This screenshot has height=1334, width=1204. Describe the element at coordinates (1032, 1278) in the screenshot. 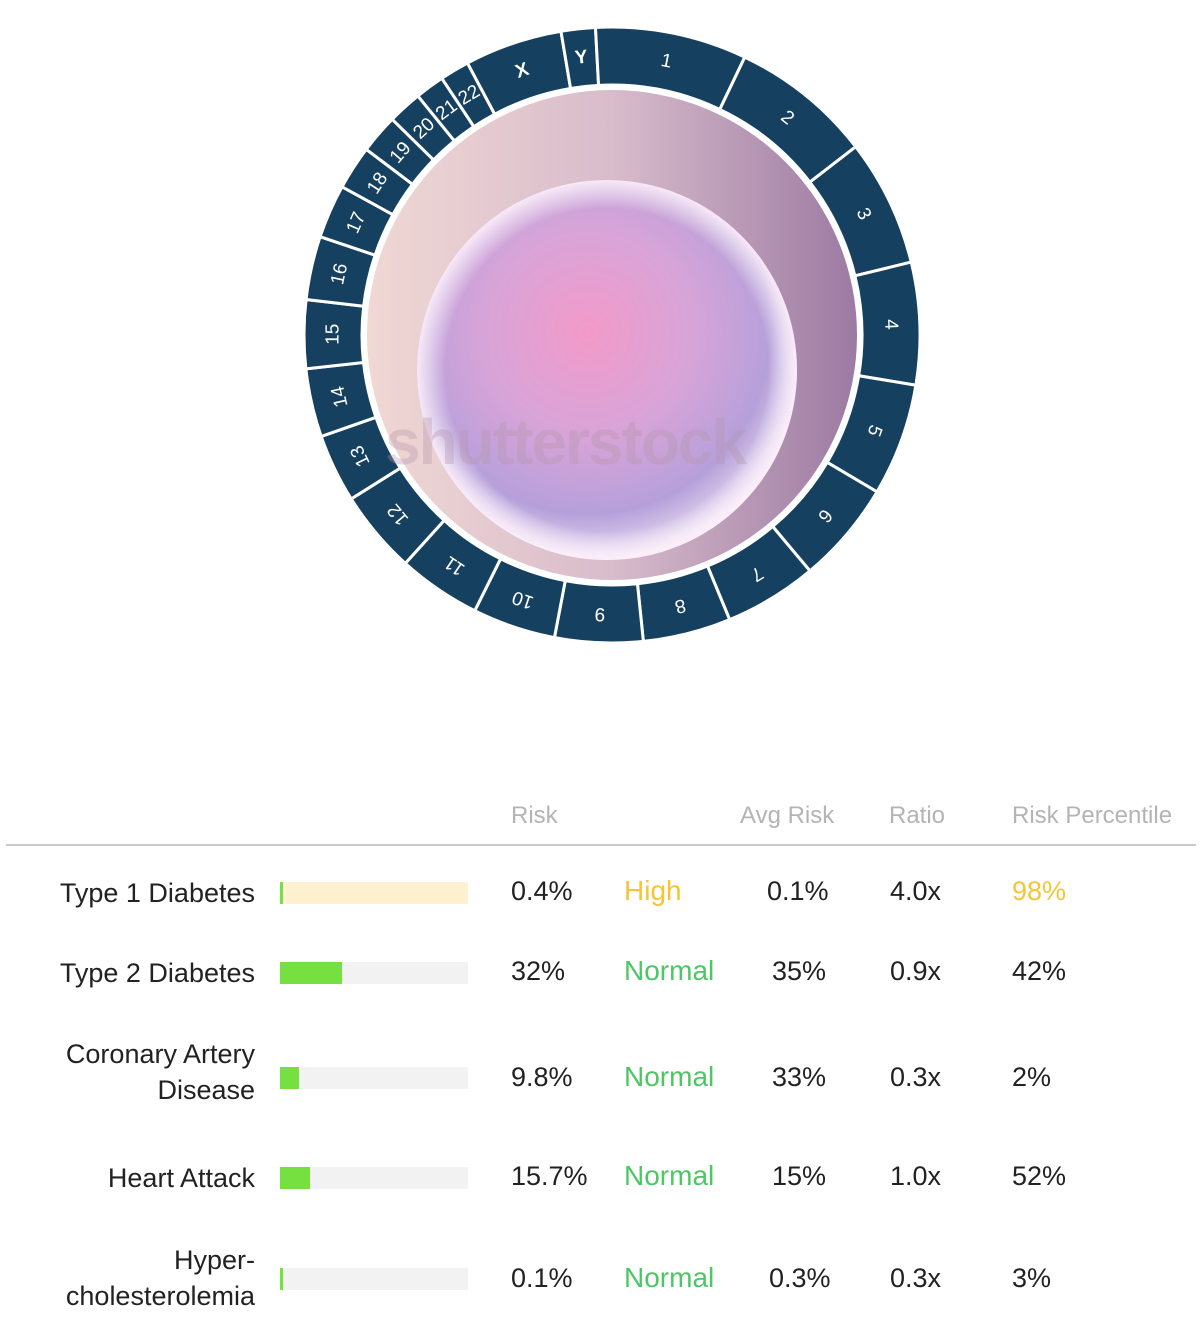

I see `percentile-value: 3%` at that location.